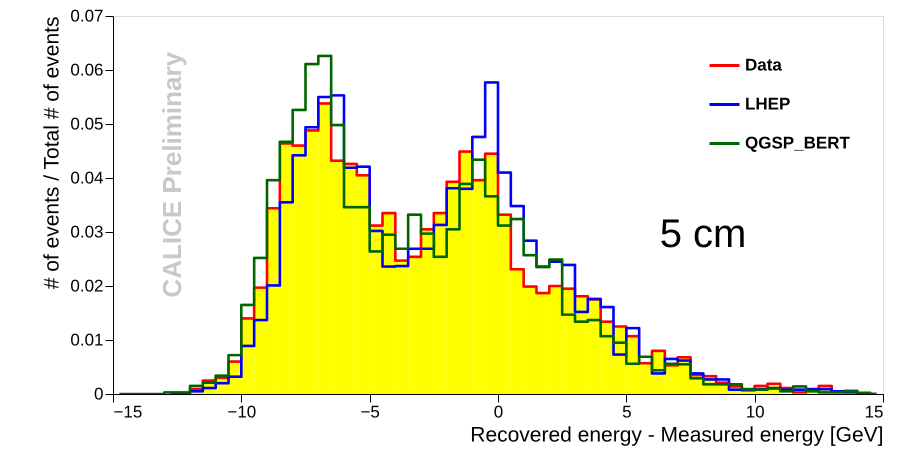 Image resolution: width=897 pixels, height=454 pixels. I want to click on y-tick-label: 0.05, so click(87, 124).